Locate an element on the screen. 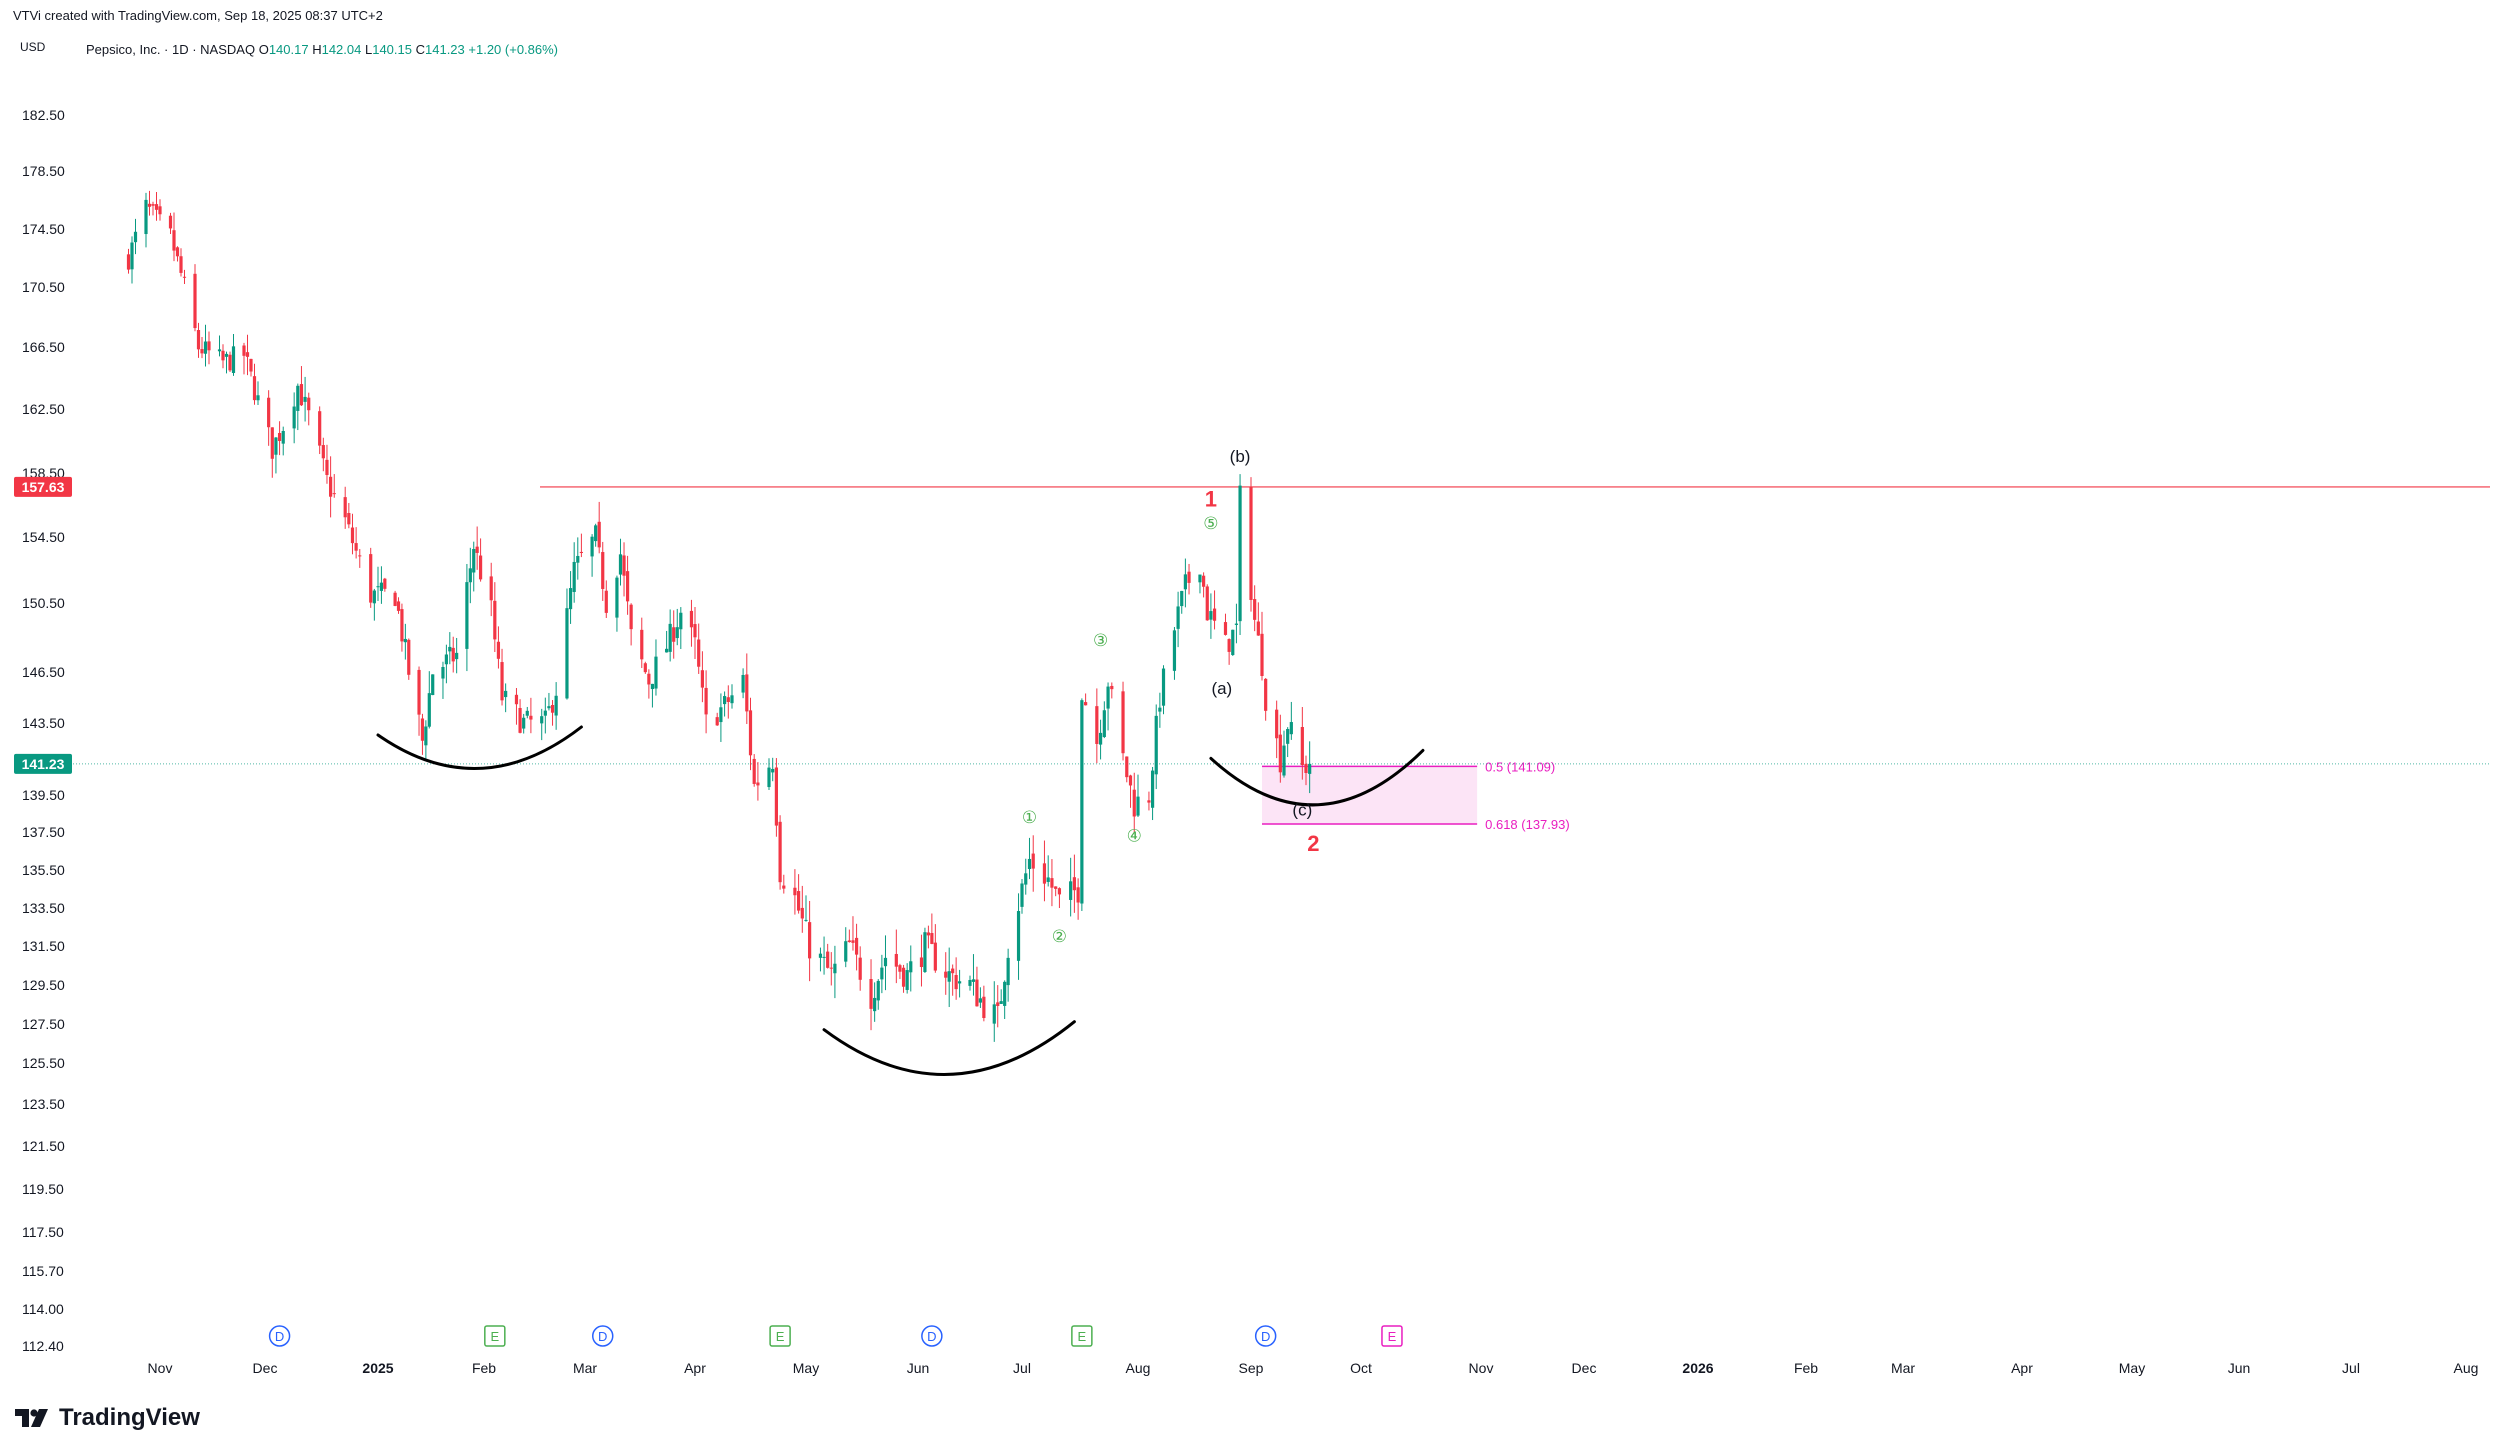 This screenshot has height=1456, width=2500. price-tick-label: 127.50 is located at coordinates (43, 1024).